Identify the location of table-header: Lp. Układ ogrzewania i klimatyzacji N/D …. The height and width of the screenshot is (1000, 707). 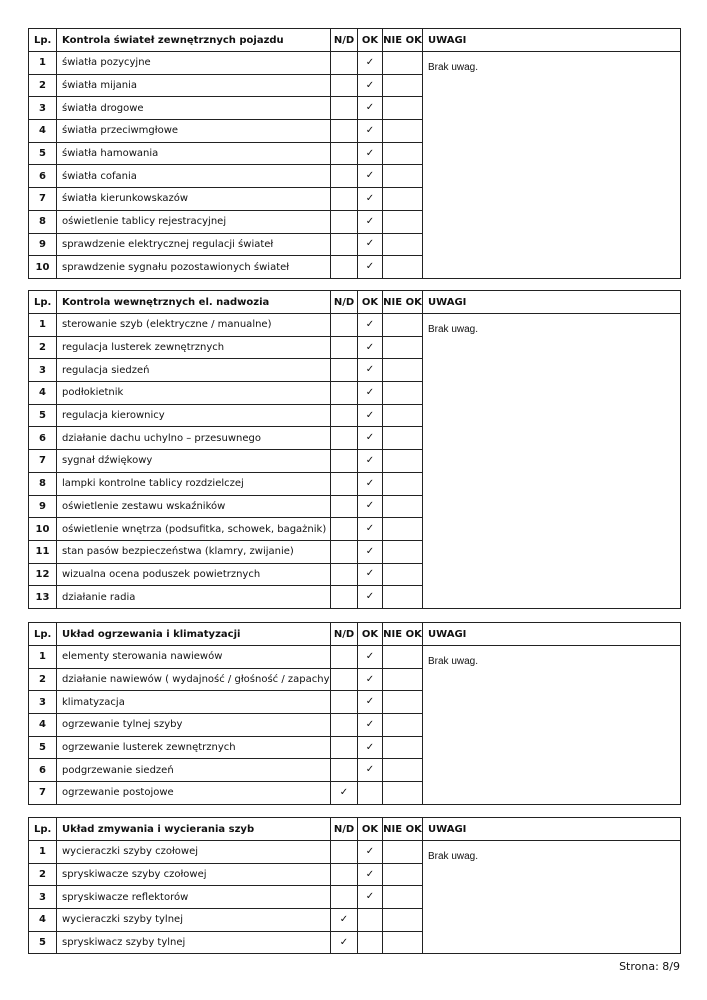
(354, 634).